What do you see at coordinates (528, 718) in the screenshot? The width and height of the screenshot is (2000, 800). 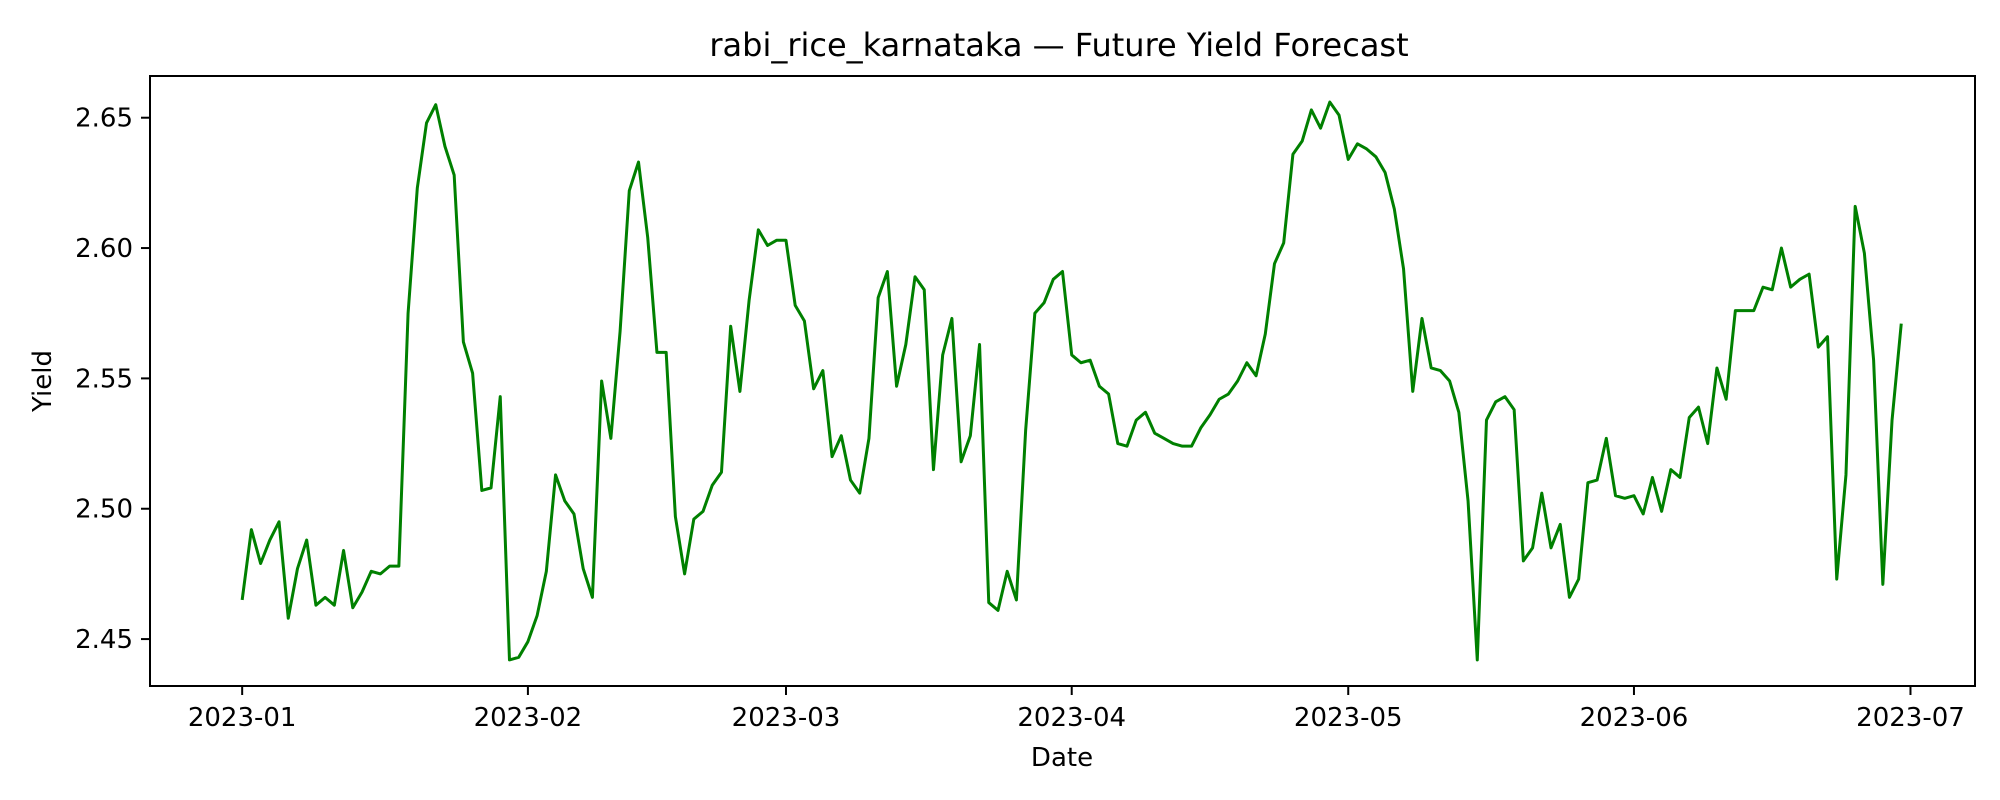 I see `x-tick-label: 2023-02` at bounding box center [528, 718].